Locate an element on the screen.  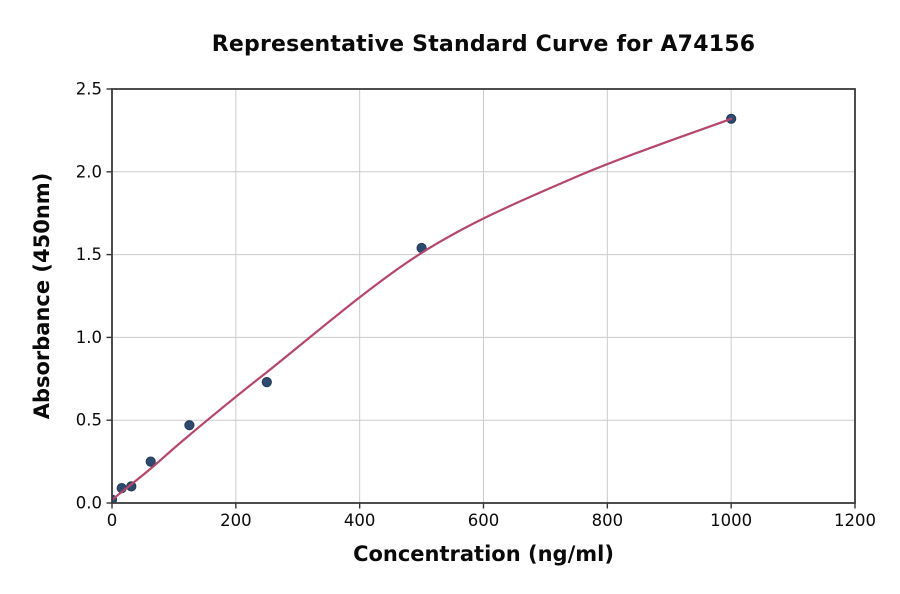
x-axis-label: Concentration (ng/ml) is located at coordinates (483, 554).